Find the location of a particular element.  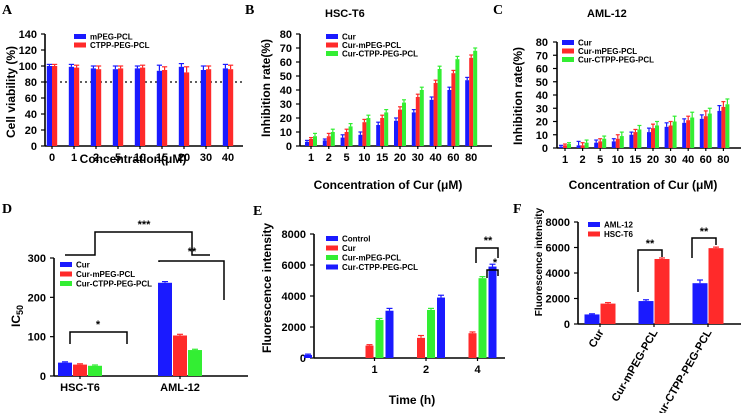

pd-sig-label: *** is located at coordinates (145, 225).